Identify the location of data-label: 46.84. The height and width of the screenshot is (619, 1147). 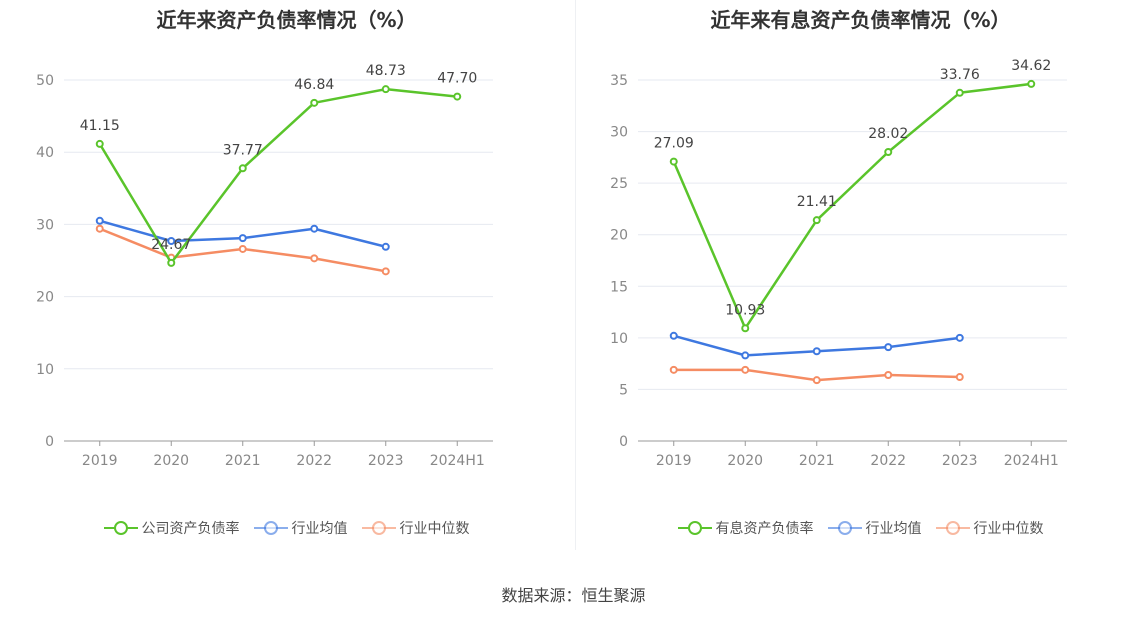
(314, 85).